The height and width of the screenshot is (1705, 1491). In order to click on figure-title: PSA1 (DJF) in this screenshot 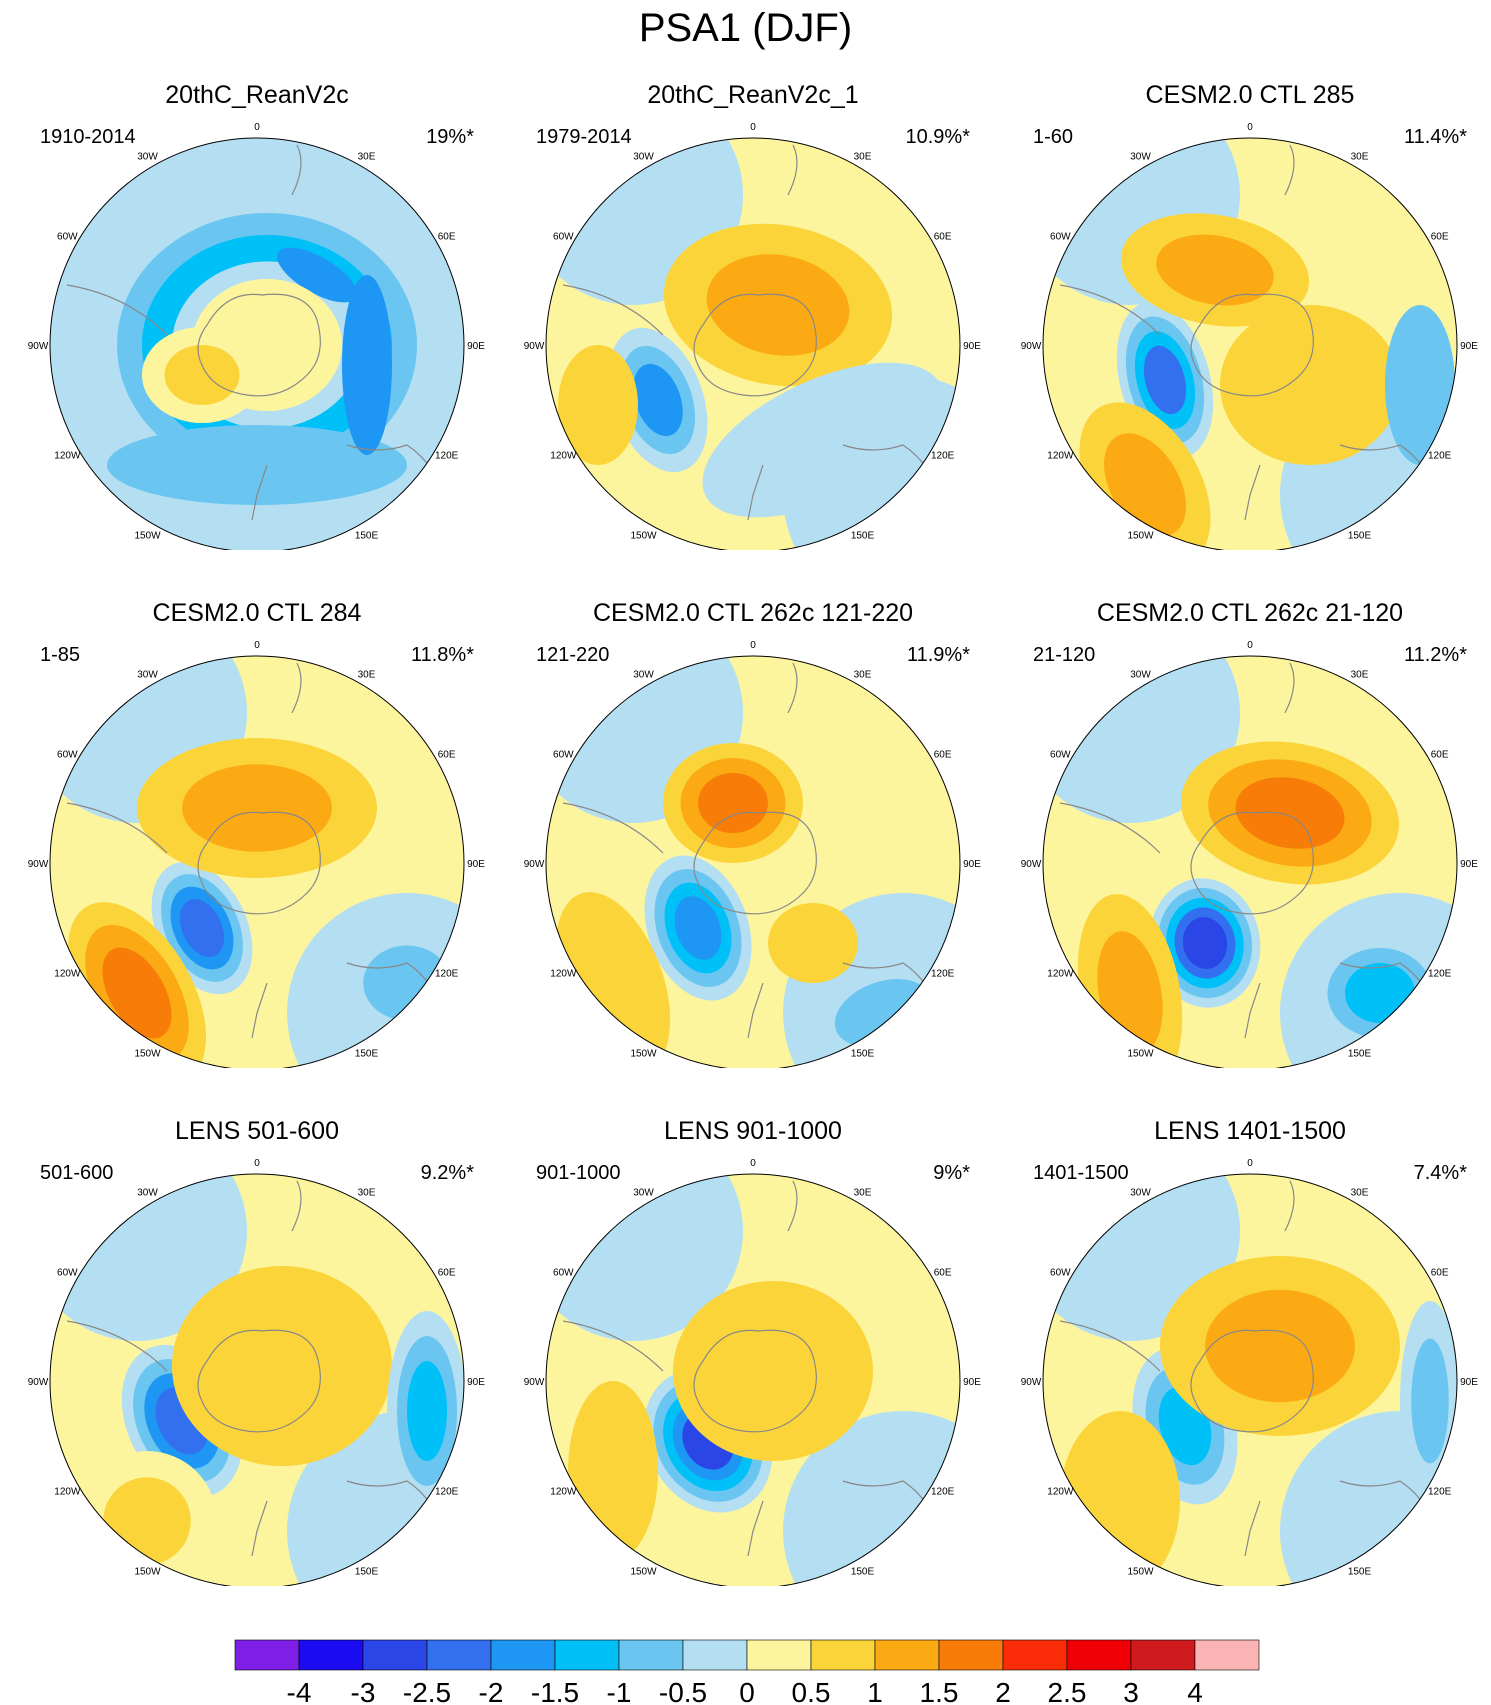, I will do `click(745, 28)`.